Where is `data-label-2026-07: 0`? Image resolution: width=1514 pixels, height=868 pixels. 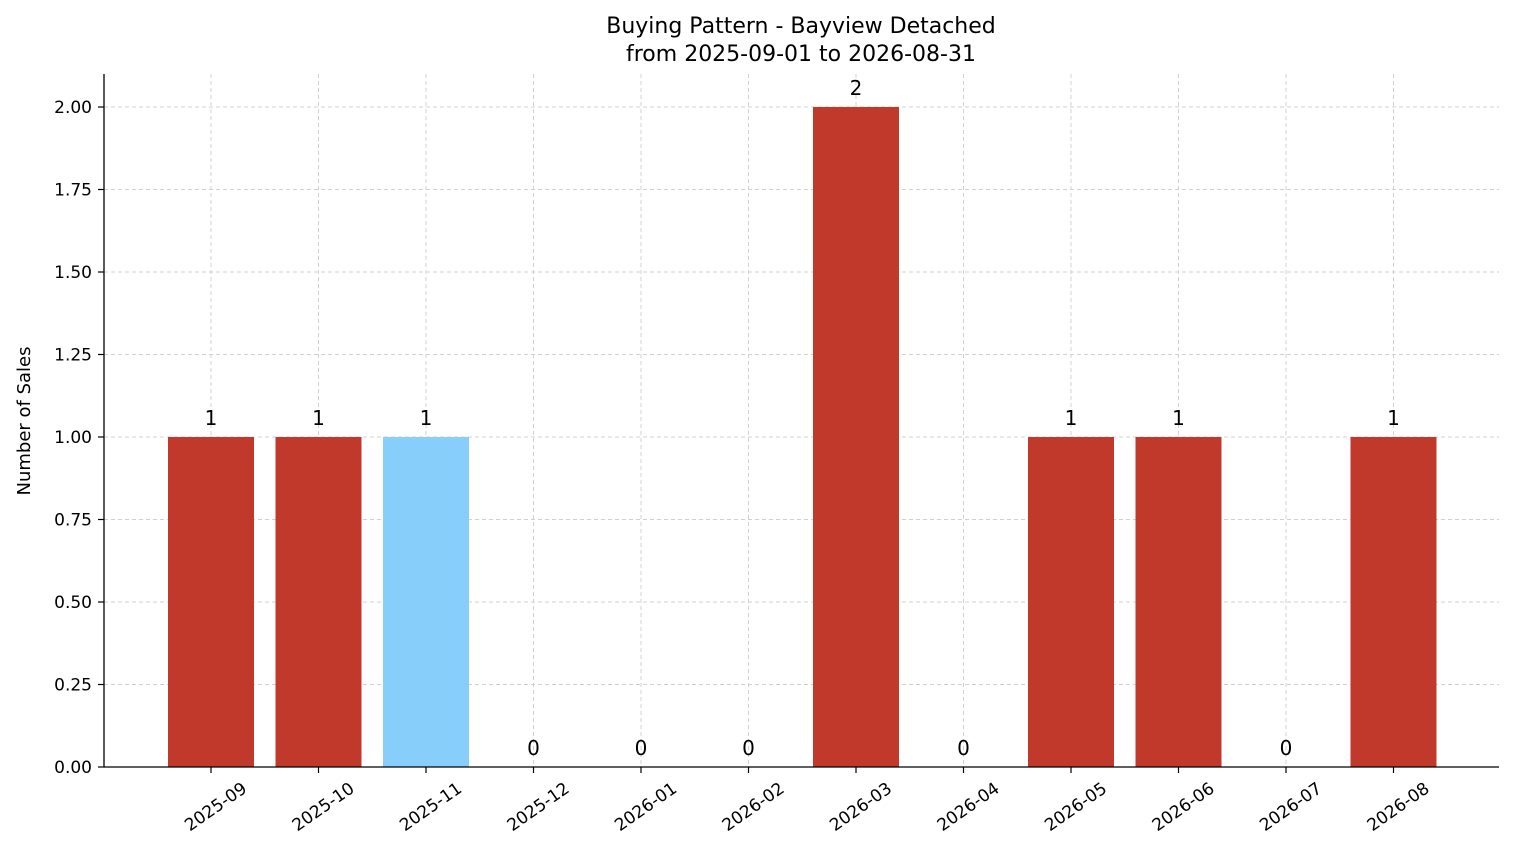 data-label-2026-07: 0 is located at coordinates (1286, 748).